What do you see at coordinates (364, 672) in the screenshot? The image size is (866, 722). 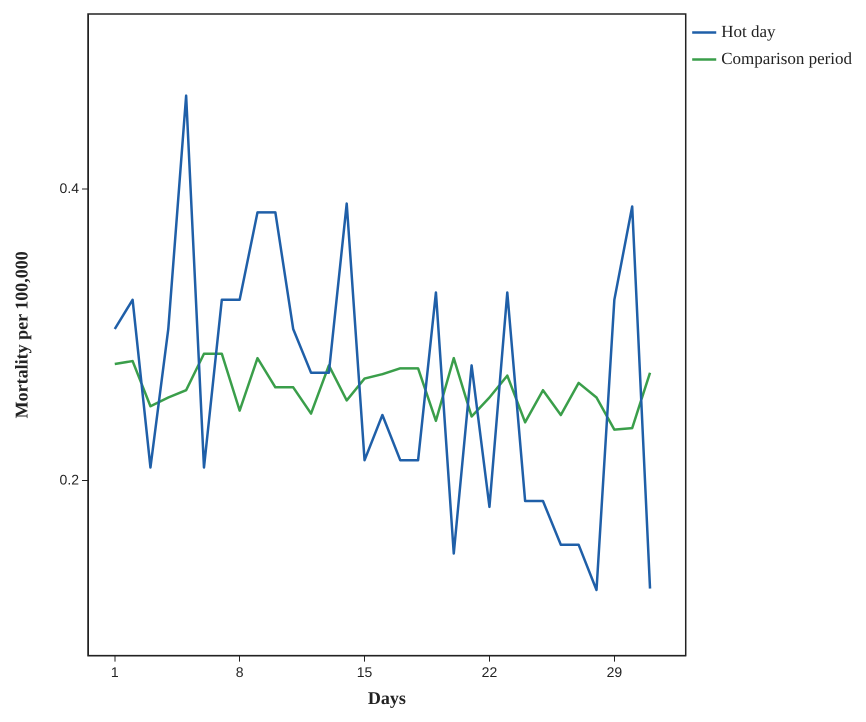 I see `x-tick-label: 15` at bounding box center [364, 672].